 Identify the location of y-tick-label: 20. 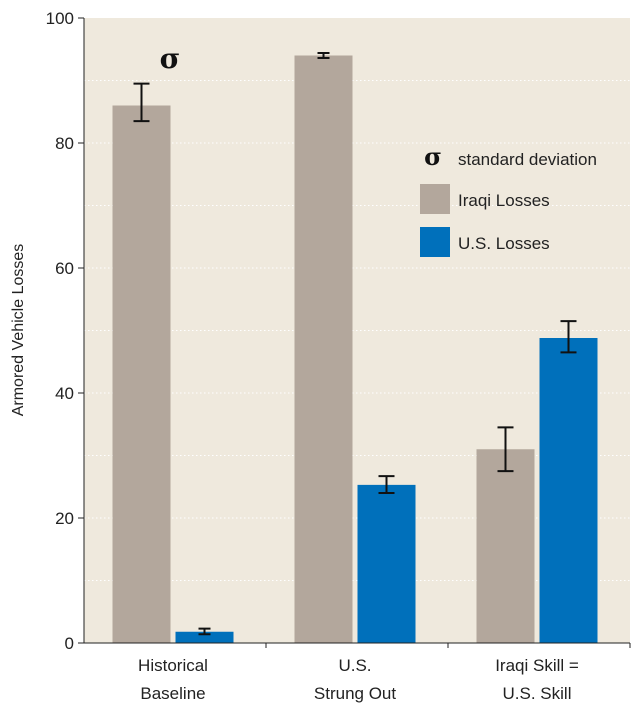
(64, 518).